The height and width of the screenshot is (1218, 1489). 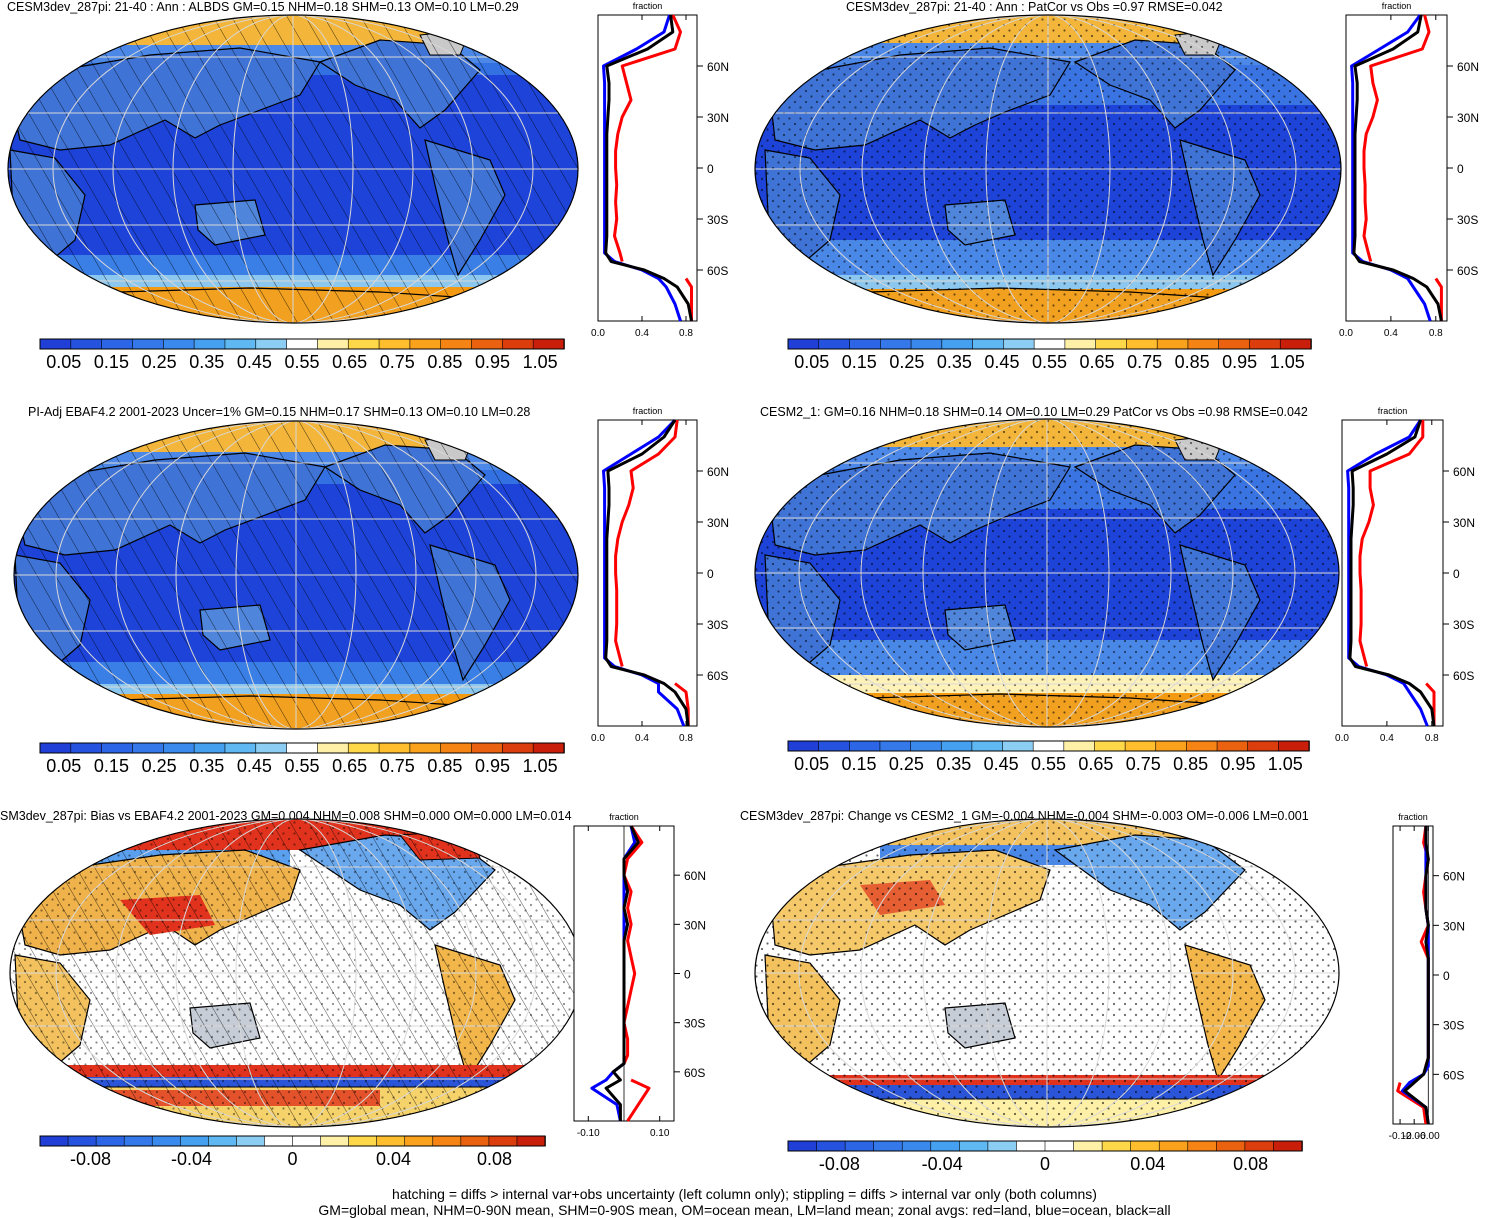 I want to click on colorbar-label: 0.15, so click(x=111, y=362).